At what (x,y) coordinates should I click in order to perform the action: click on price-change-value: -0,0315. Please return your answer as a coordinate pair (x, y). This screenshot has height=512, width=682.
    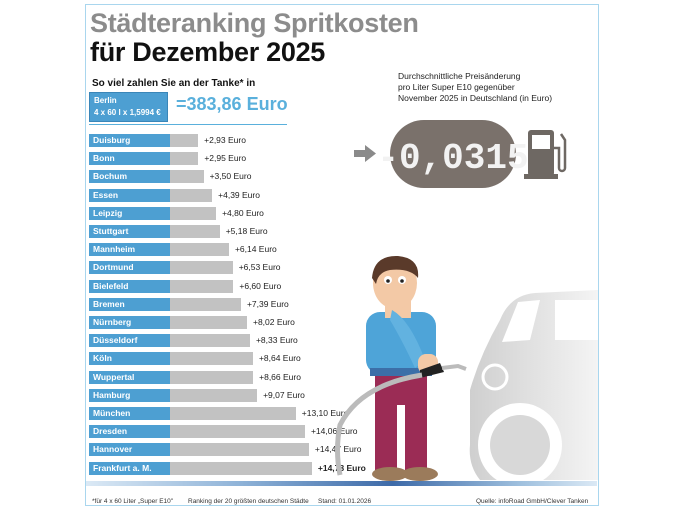
    Looking at the image, I should click on (452, 158).